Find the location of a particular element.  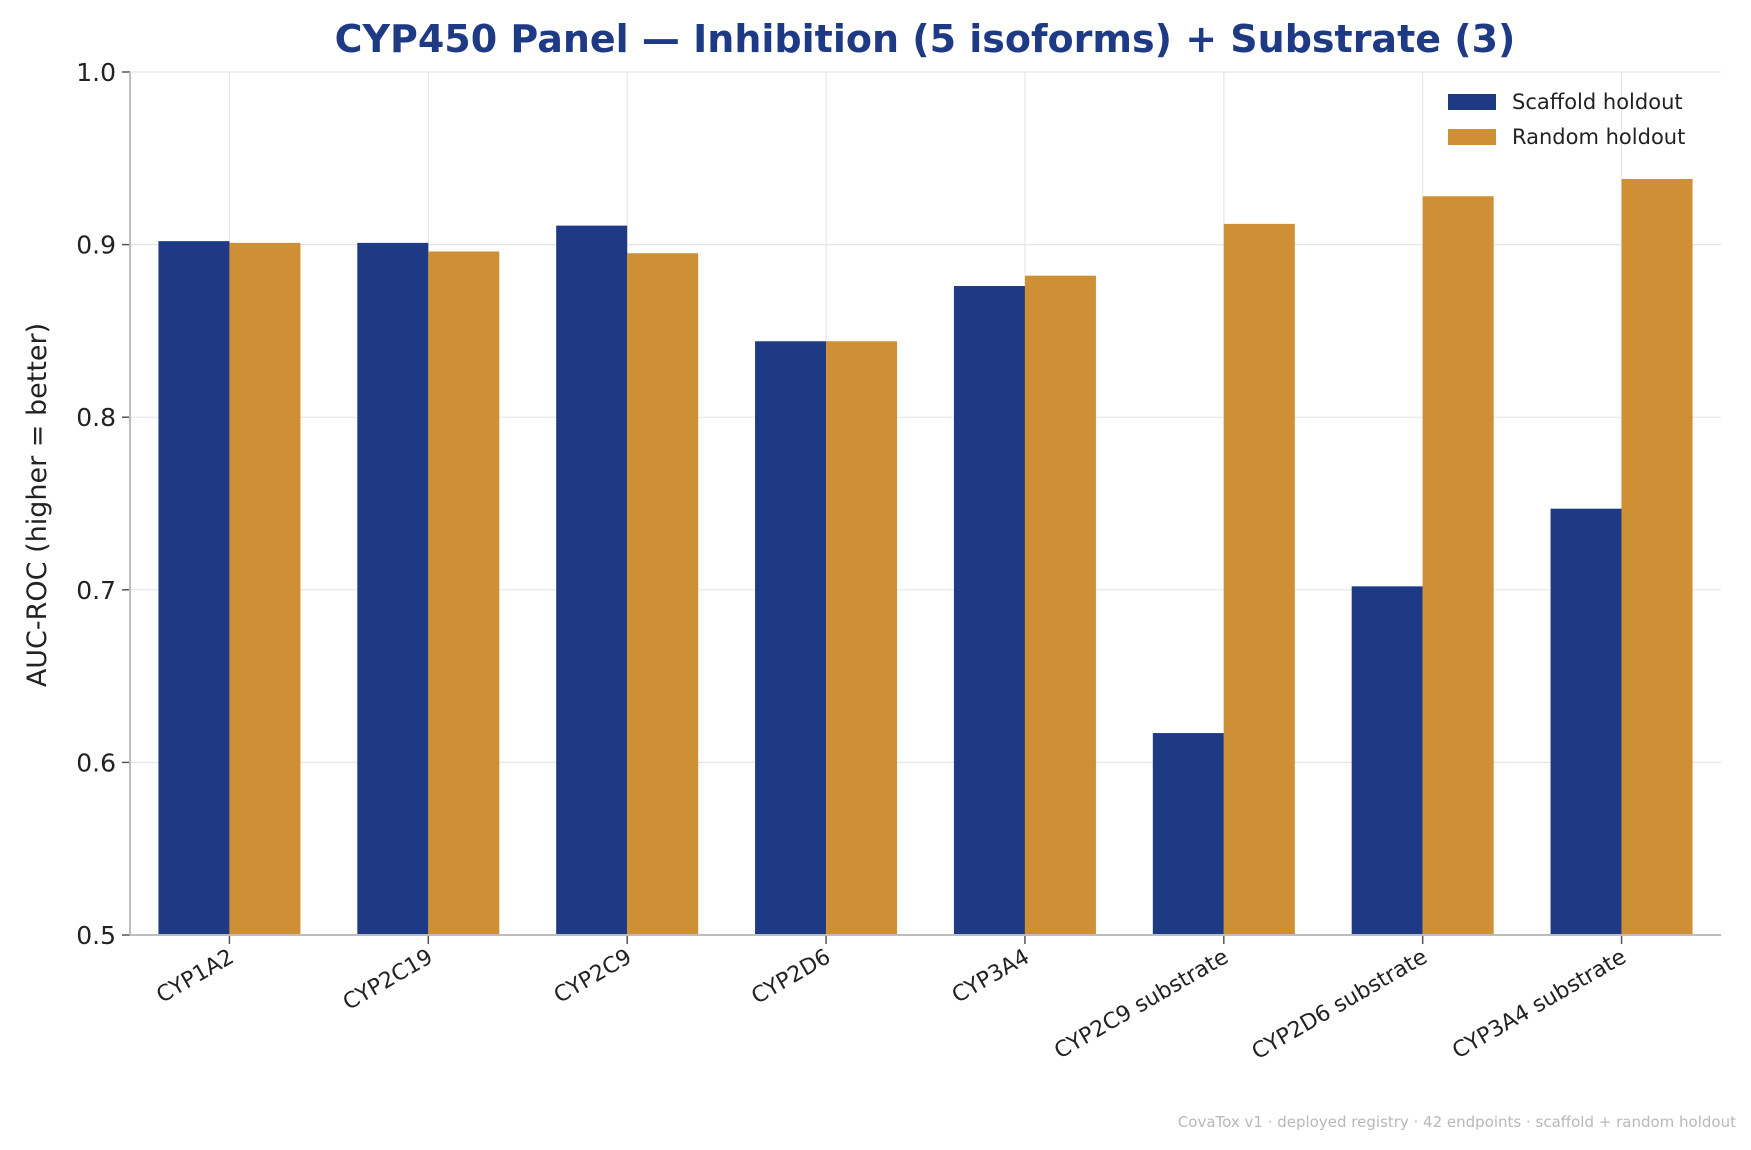

x-tick-label: CYP2C9 substrate is located at coordinates (1141, 1005).